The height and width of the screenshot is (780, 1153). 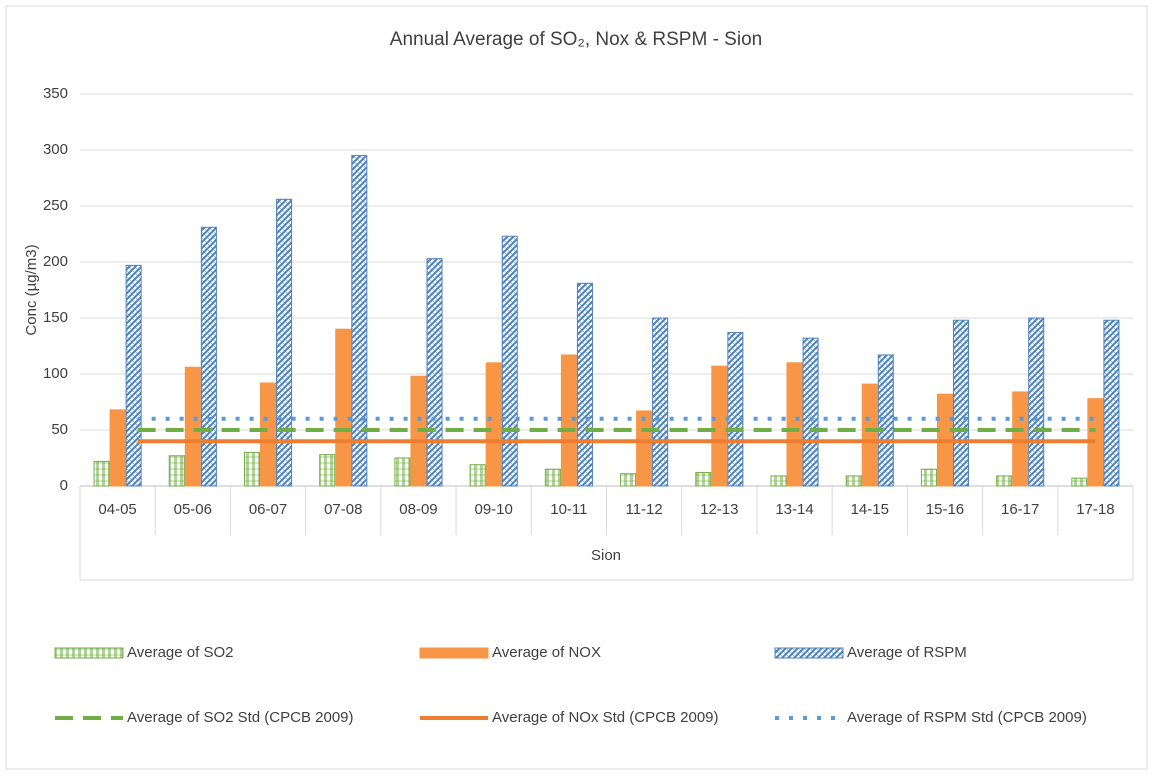 I want to click on x-tick-label: 17-18, so click(x=1095, y=509).